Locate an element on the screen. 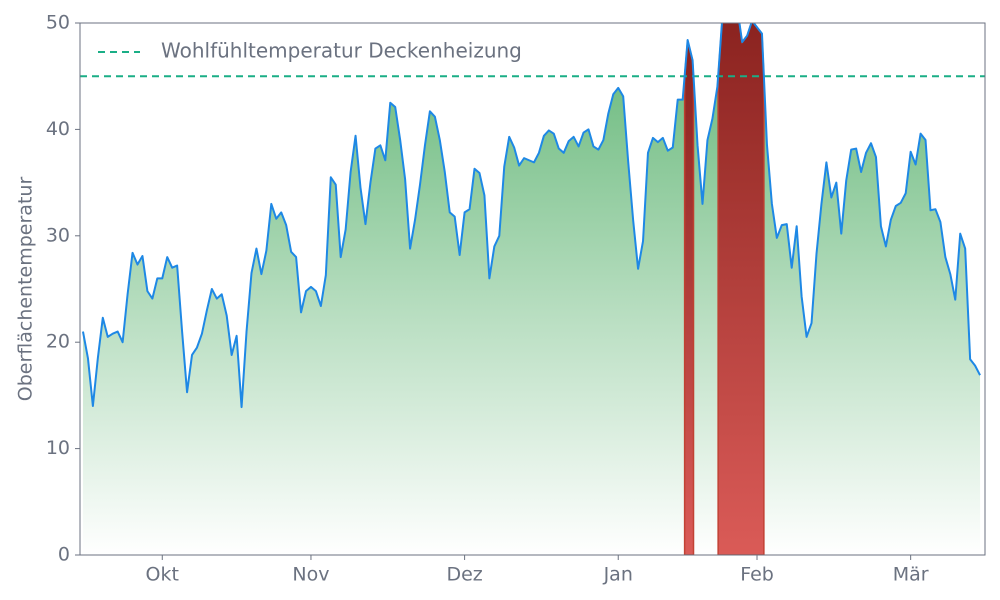  x-tick-label: Feb is located at coordinates (757, 575).